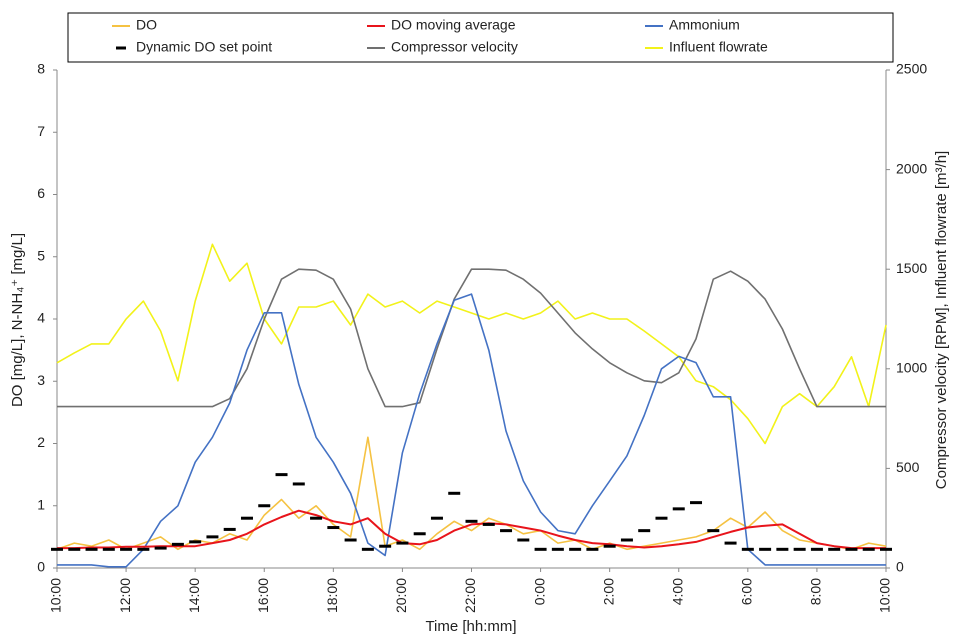 Image resolution: width=955 pixels, height=636 pixels. Describe the element at coordinates (911, 69) in the screenshot. I see `y2-tick-label: 2500` at that location.